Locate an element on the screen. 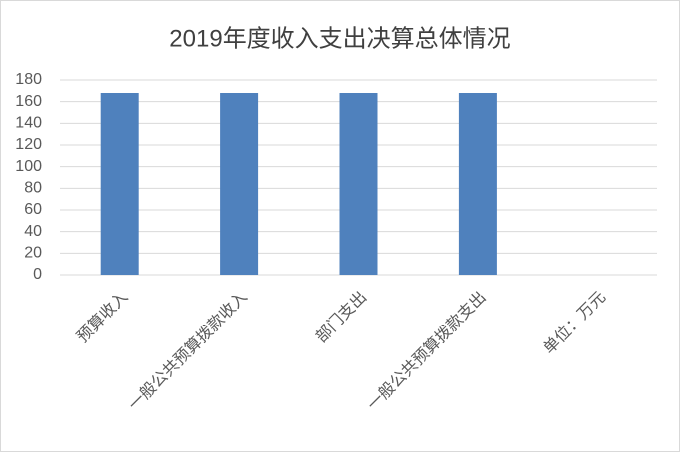 The height and width of the screenshot is (452, 680). y-tick-label: 180 is located at coordinates (28, 79).